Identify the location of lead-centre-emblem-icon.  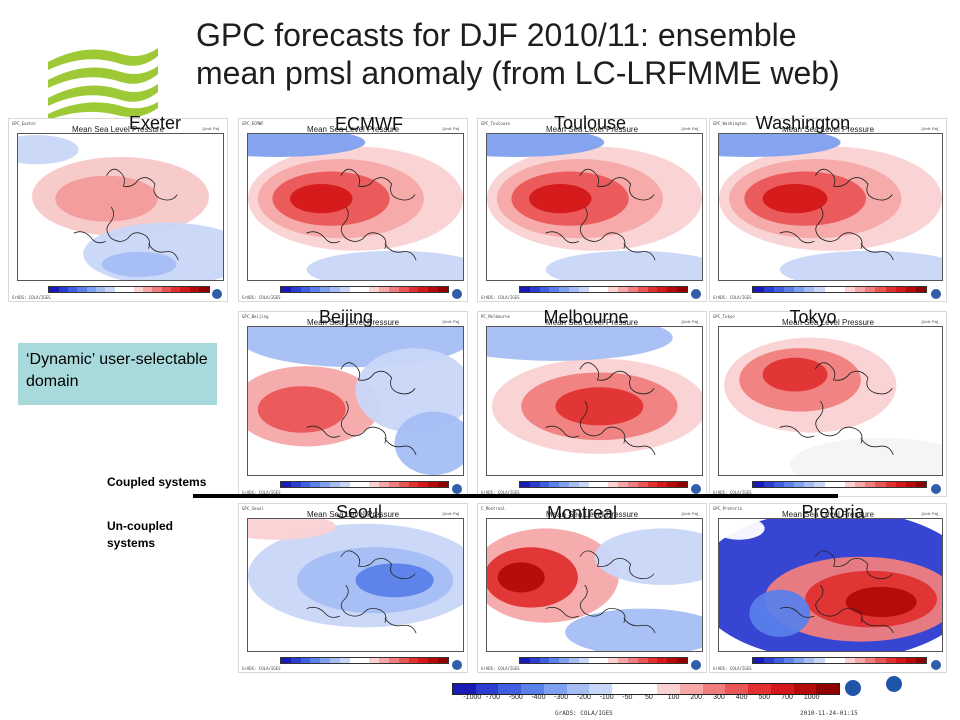
(894, 684).